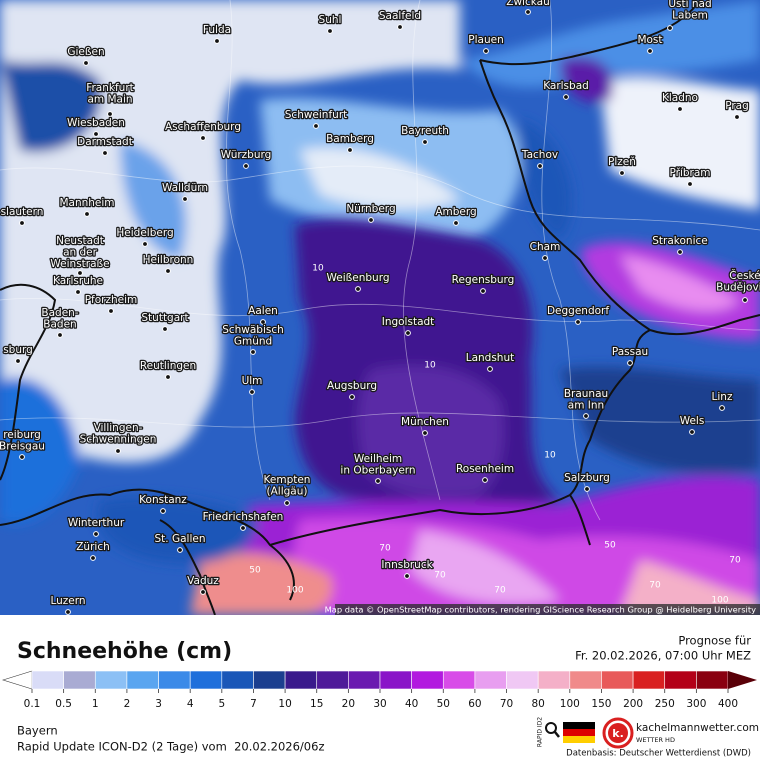  I want to click on colorbar-tick-label: 40, so click(411, 704).